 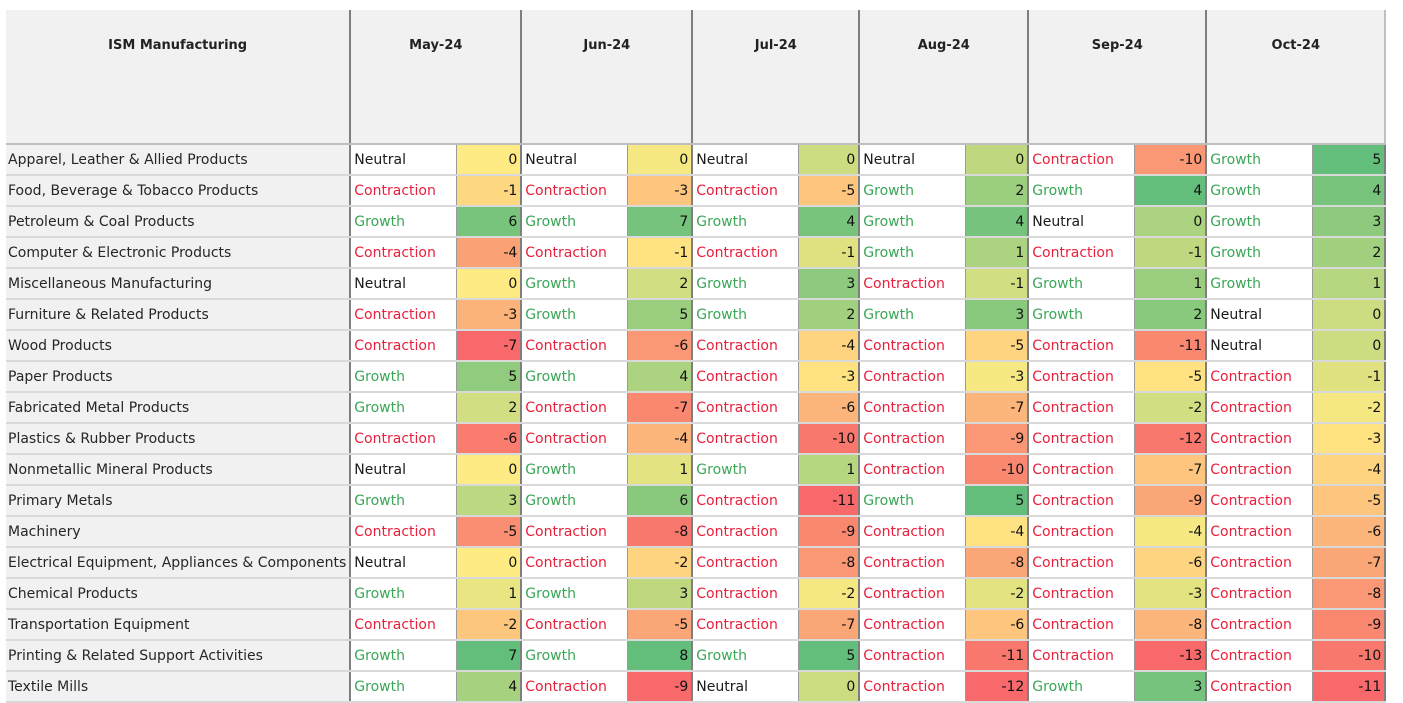 I want to click on value-cell: -12, so click(x=997, y=687).